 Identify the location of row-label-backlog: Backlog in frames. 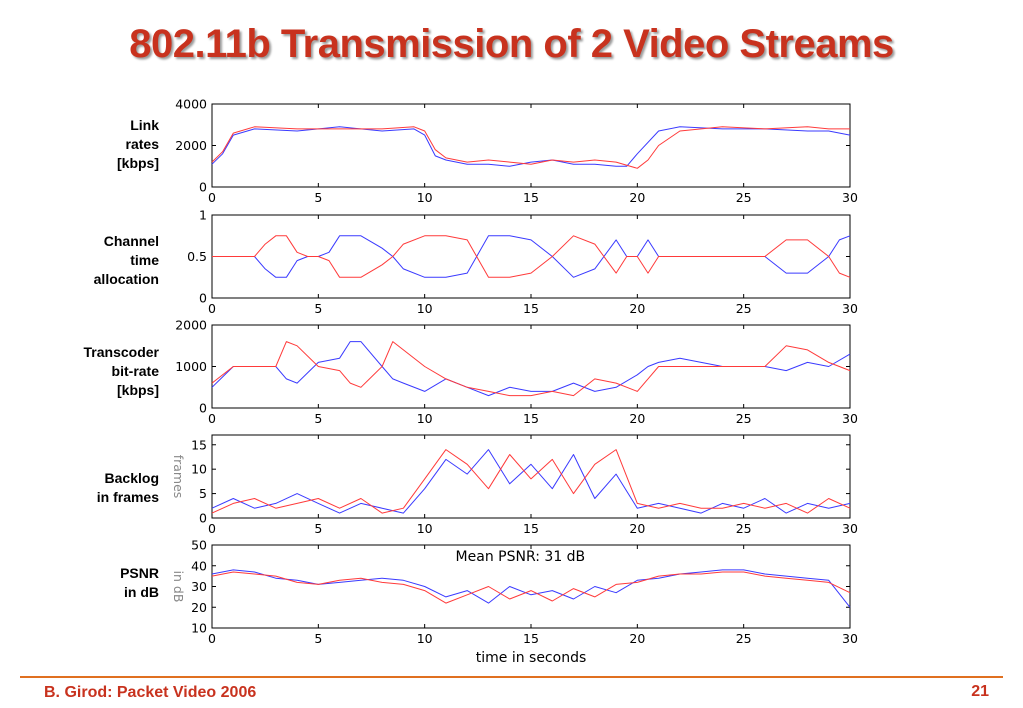
(127, 487).